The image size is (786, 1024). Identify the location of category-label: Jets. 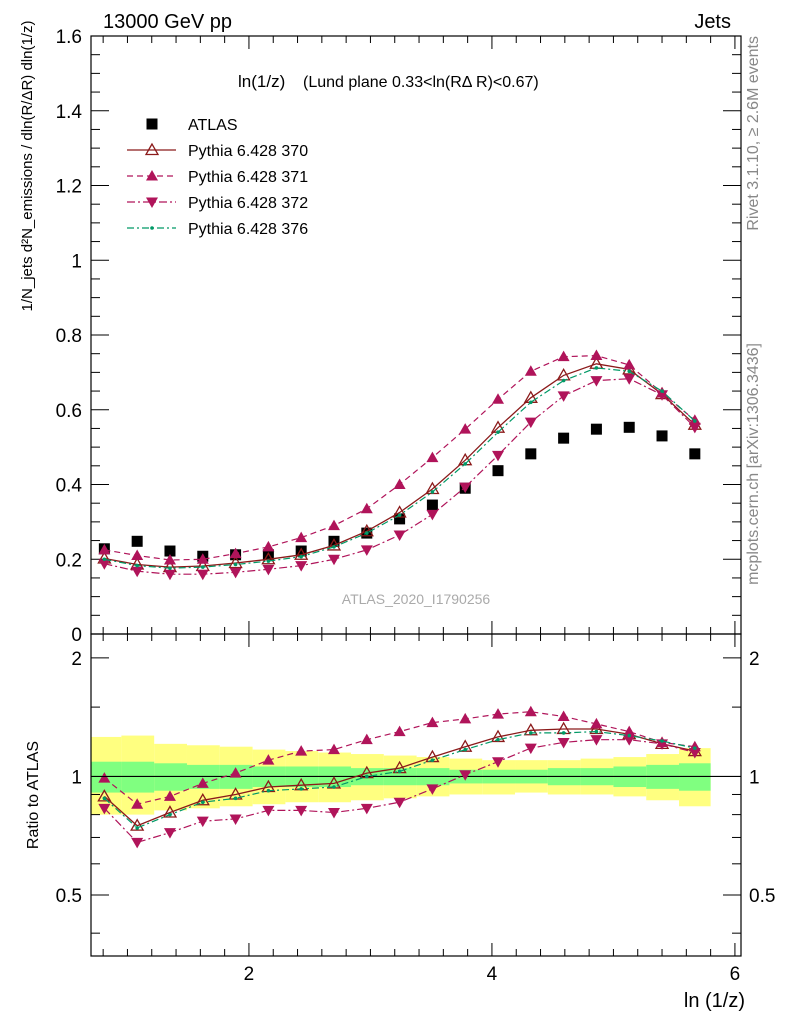
(712, 22).